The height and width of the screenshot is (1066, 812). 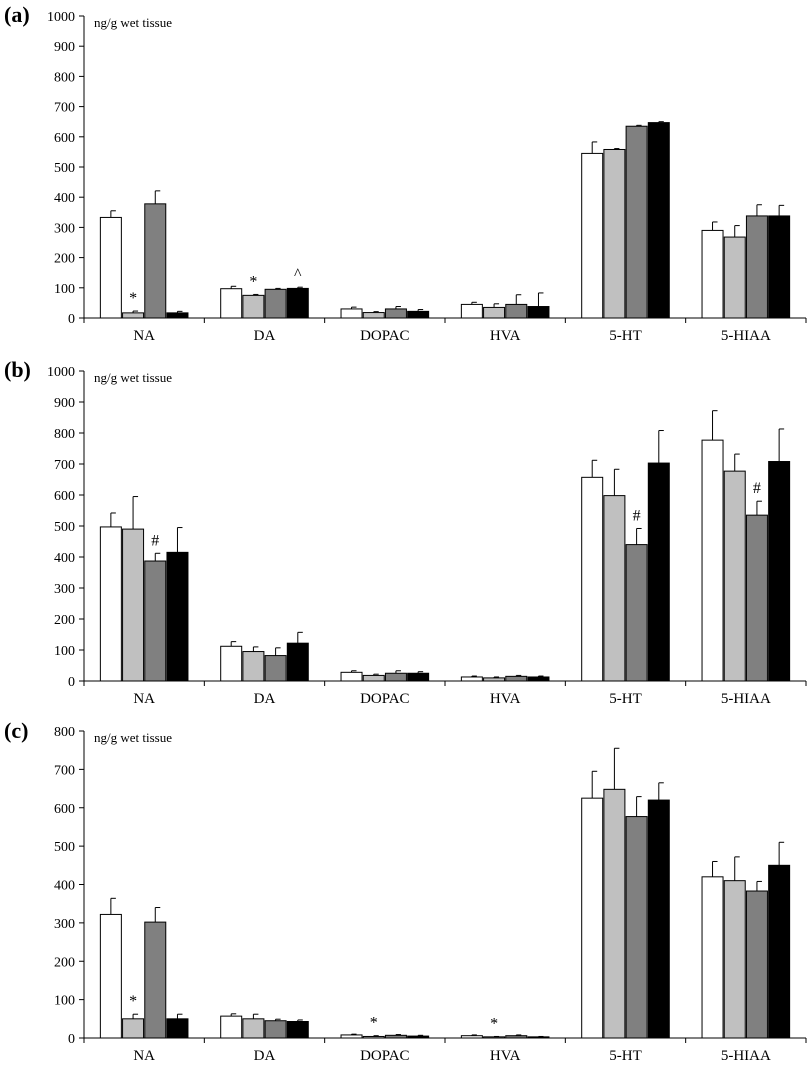 I want to click on y-tick-label: 300, so click(x=64, y=924).